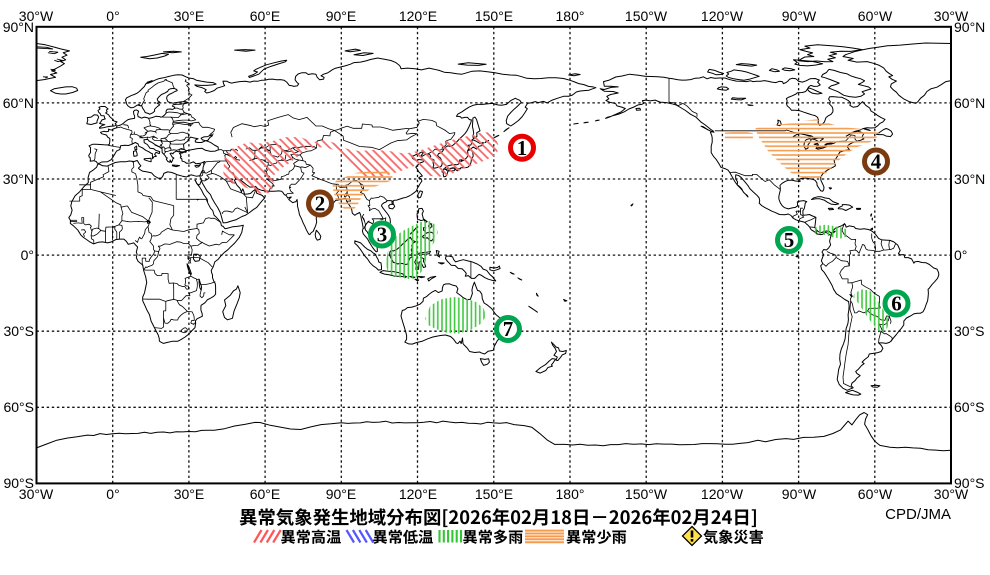  Describe the element at coordinates (320, 204) in the screenshot. I see `svg-text: 2` at that location.